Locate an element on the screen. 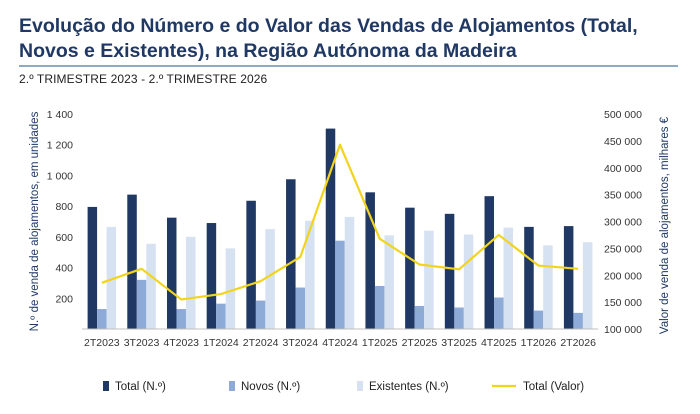 The height and width of the screenshot is (414, 700). bar-2-1T2025 is located at coordinates (389, 282).